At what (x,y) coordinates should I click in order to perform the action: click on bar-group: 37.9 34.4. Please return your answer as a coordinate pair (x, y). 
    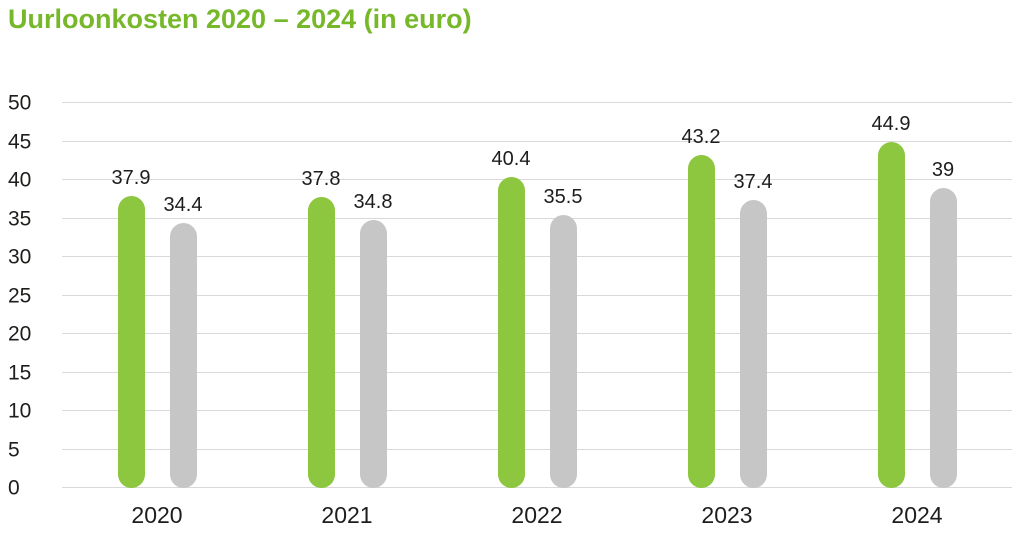
    Looking at the image, I should click on (157, 295).